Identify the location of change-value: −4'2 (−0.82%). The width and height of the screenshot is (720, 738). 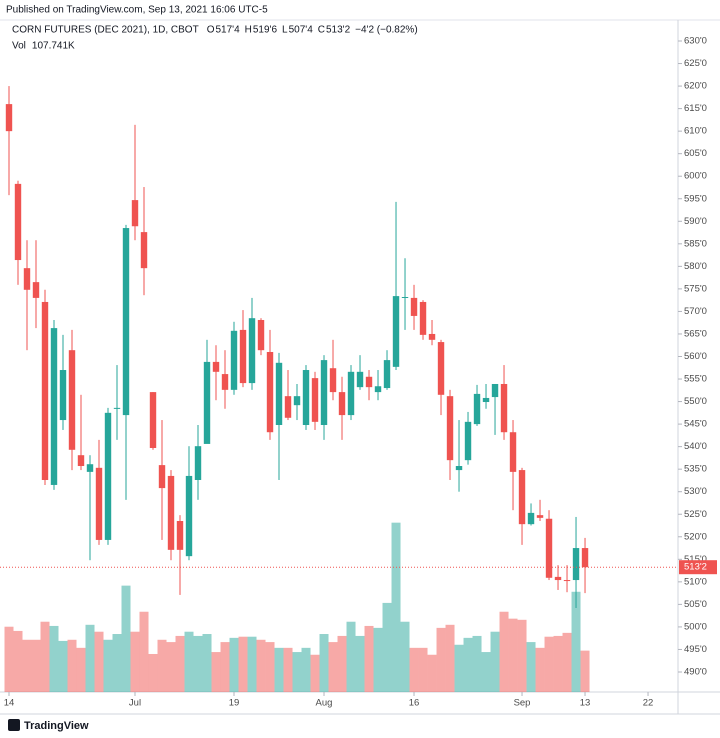
(386, 30).